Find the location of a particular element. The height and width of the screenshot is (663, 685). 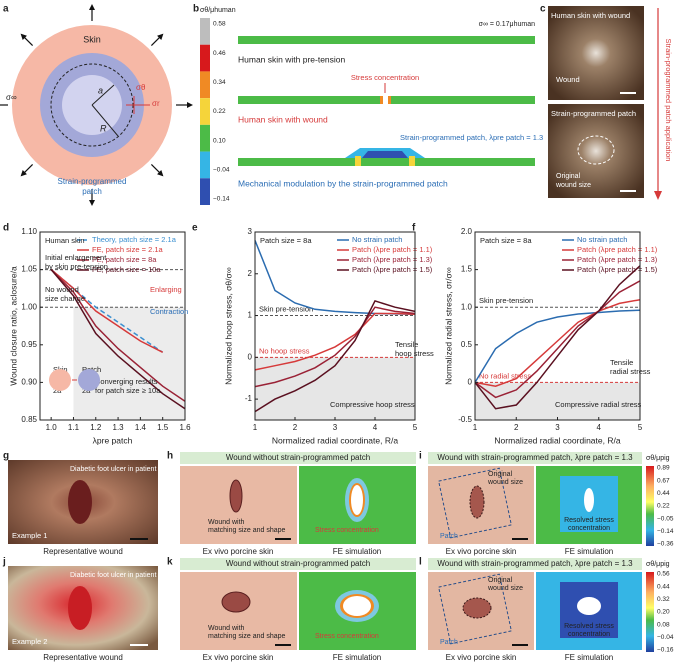

y-tick-label: 1.5 is located at coordinates (467, 269).